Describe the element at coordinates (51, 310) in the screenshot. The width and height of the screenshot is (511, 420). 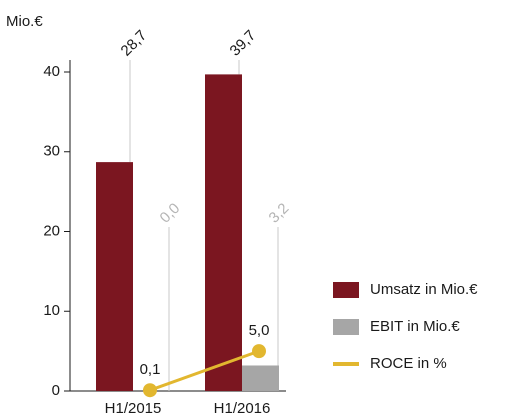
I see `y-tick-label: 10` at that location.